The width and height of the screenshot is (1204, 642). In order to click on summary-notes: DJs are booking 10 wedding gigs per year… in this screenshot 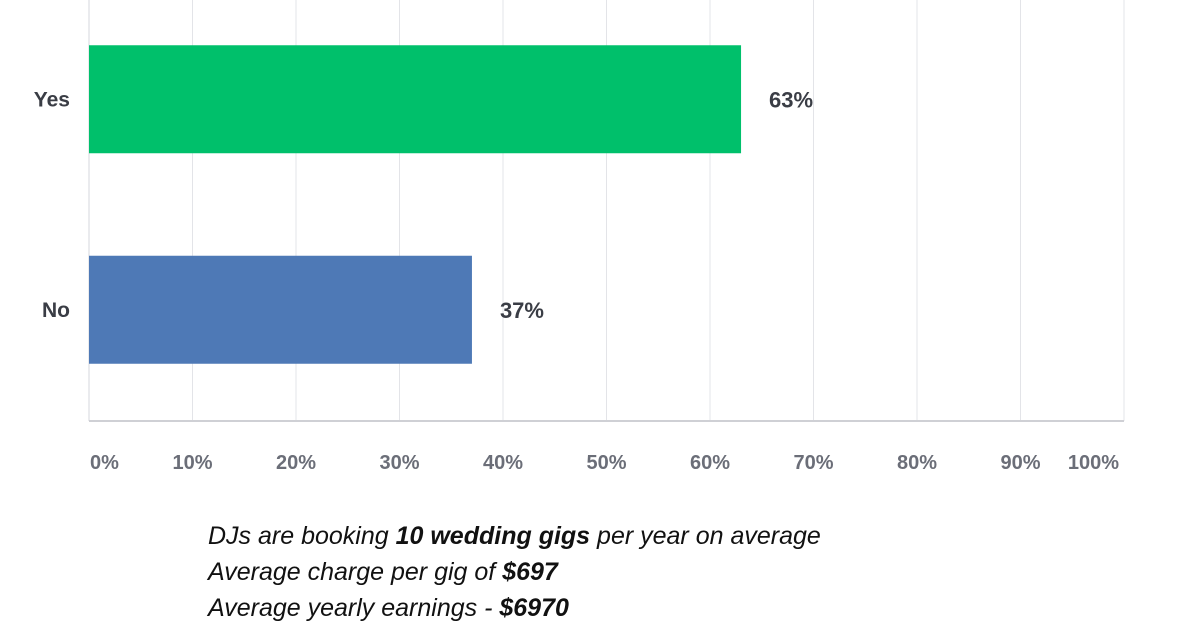, I will do `click(514, 572)`.